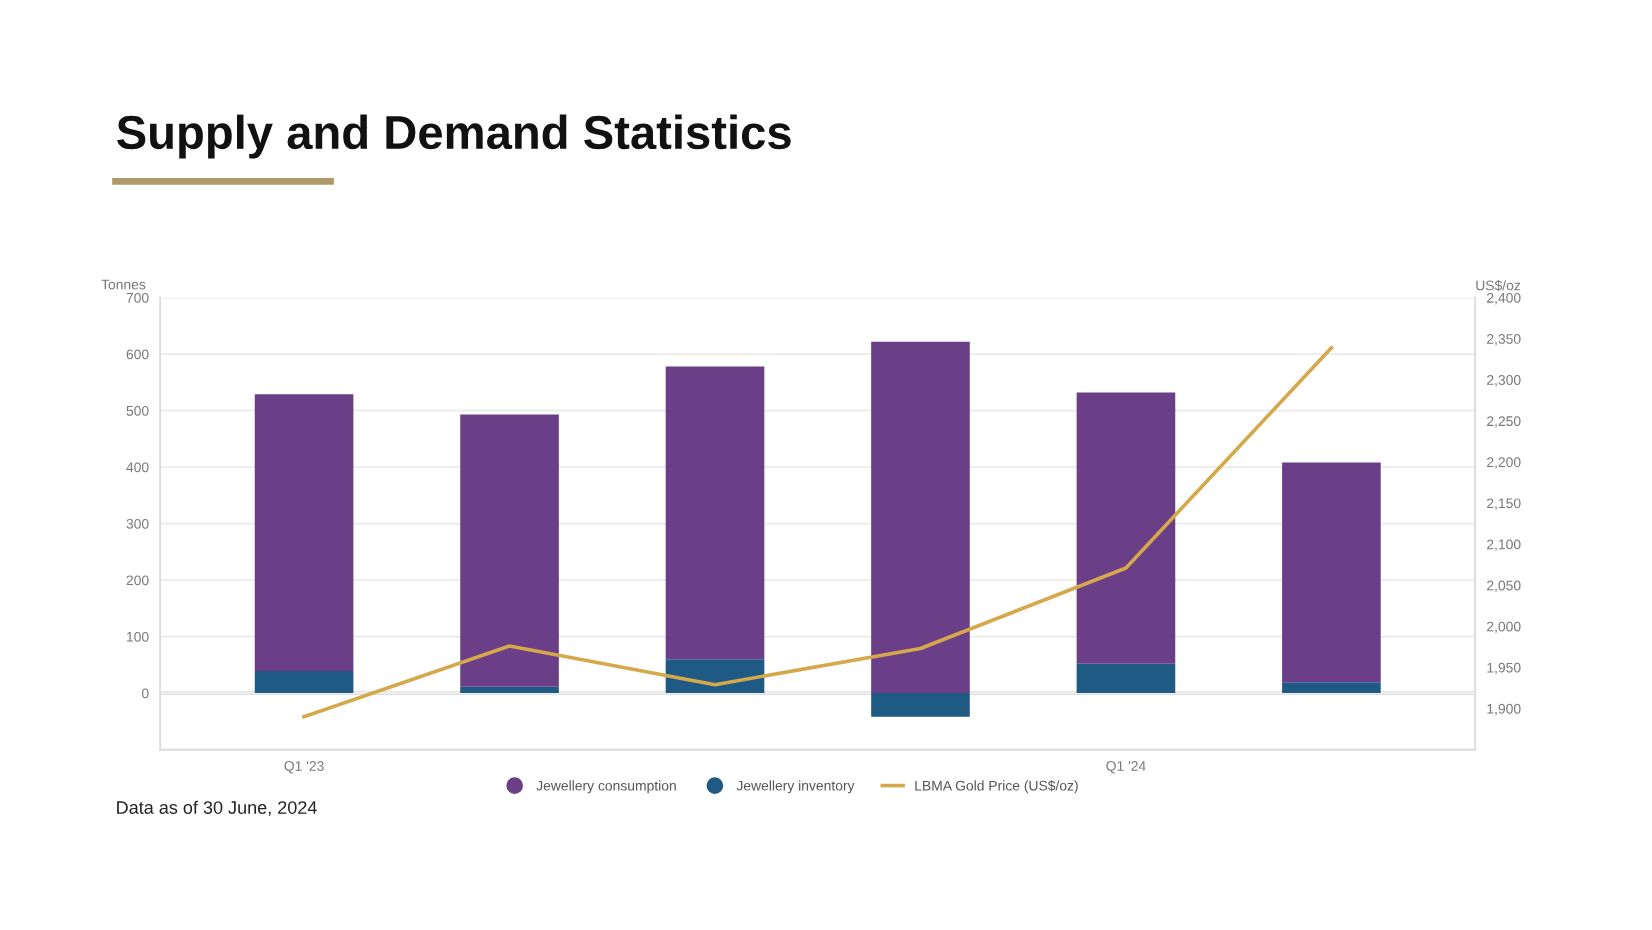 This screenshot has height=930, width=1652. What do you see at coordinates (217, 808) in the screenshot?
I see `text: Data as of 30 June, 2024` at bounding box center [217, 808].